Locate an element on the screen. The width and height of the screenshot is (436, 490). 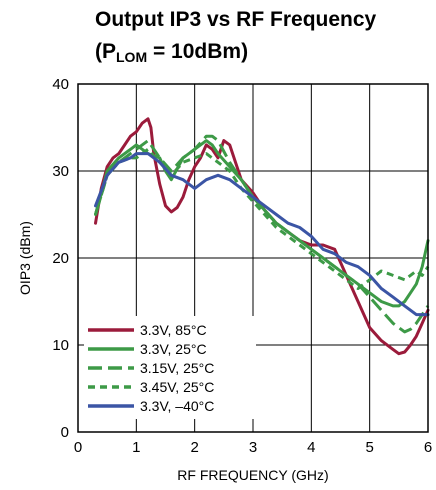
title-line2-subscript: LOM is located at coordinates (132, 57).